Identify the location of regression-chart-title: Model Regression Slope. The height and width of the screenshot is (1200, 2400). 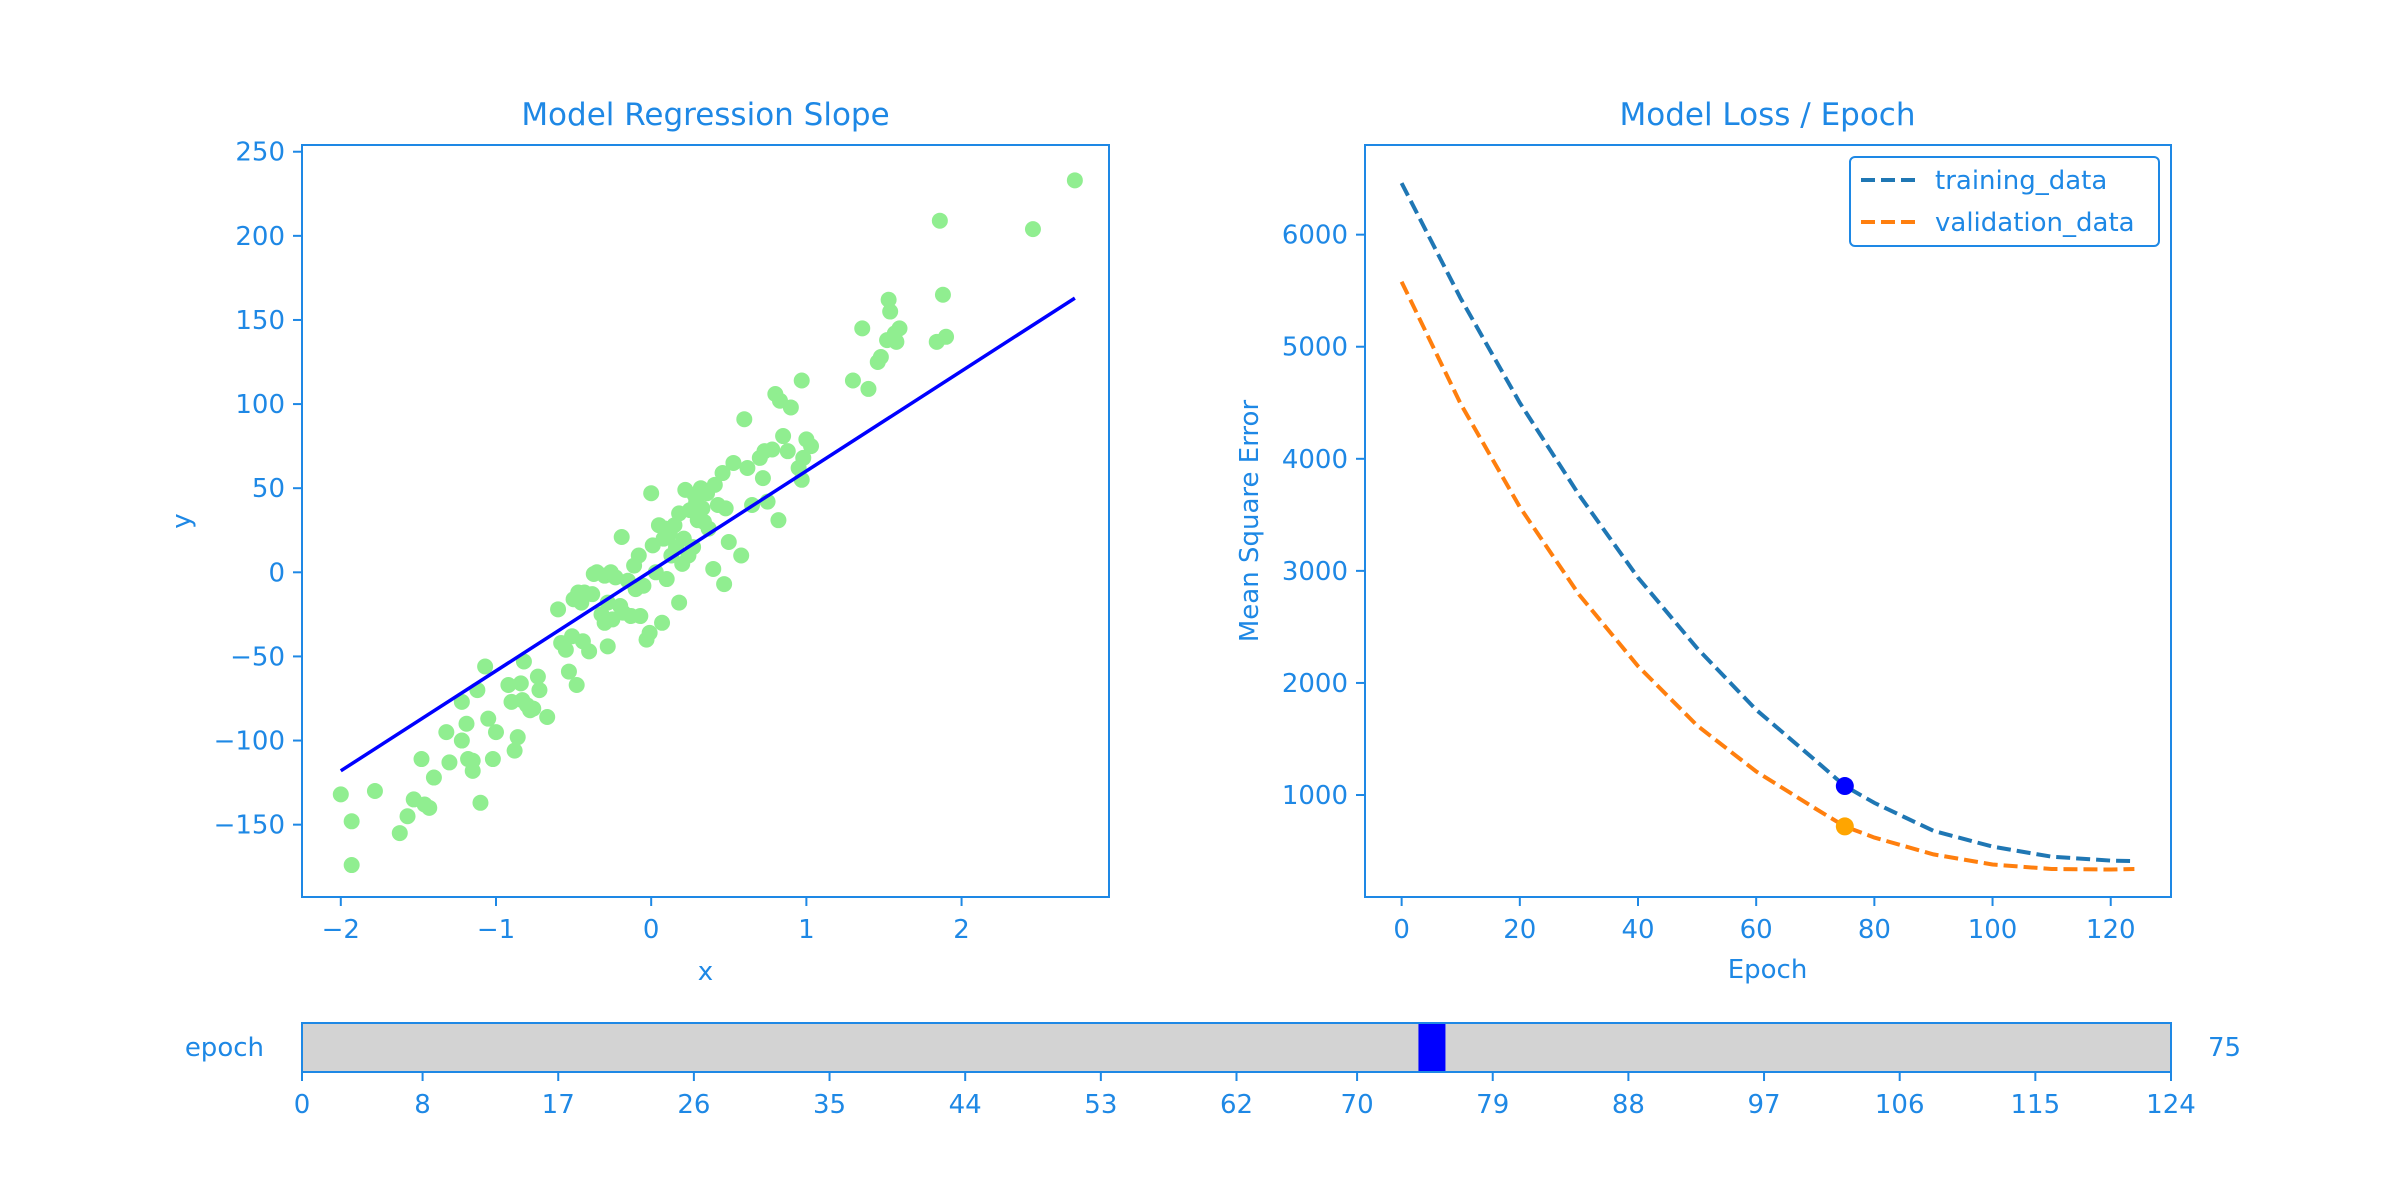
(705, 115).